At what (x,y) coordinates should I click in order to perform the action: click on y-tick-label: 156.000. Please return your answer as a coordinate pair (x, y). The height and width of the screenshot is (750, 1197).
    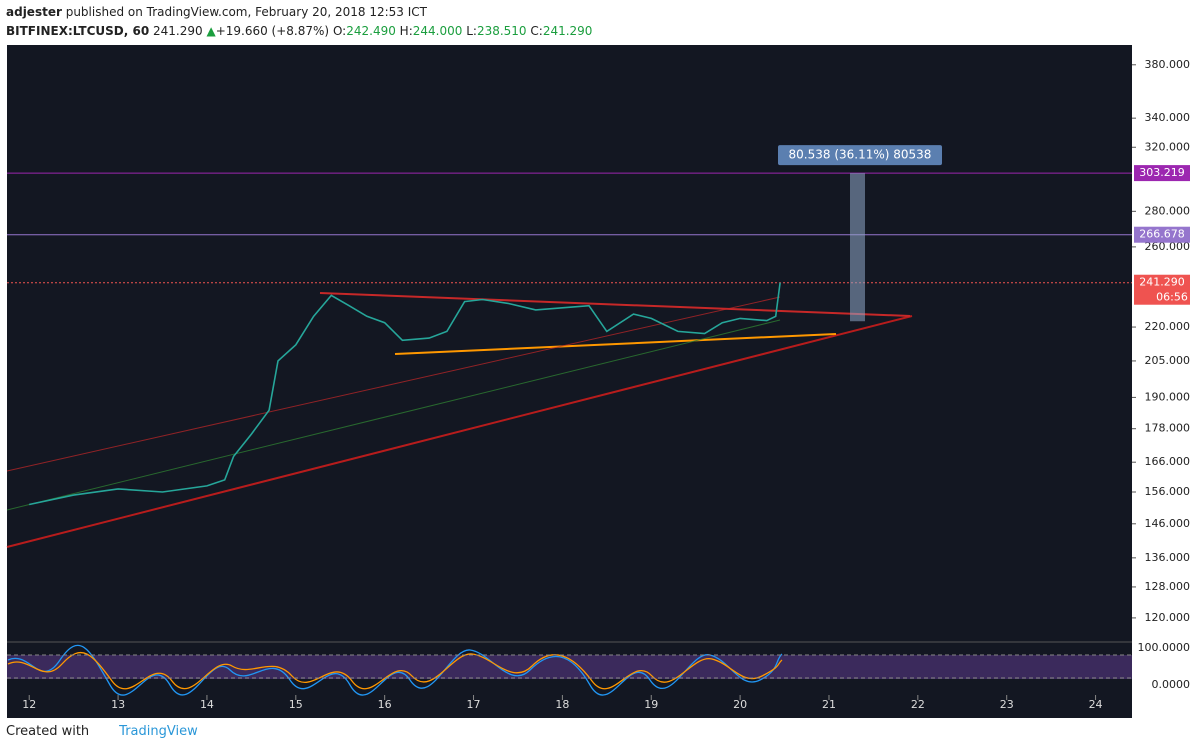
    Looking at the image, I should click on (1168, 491).